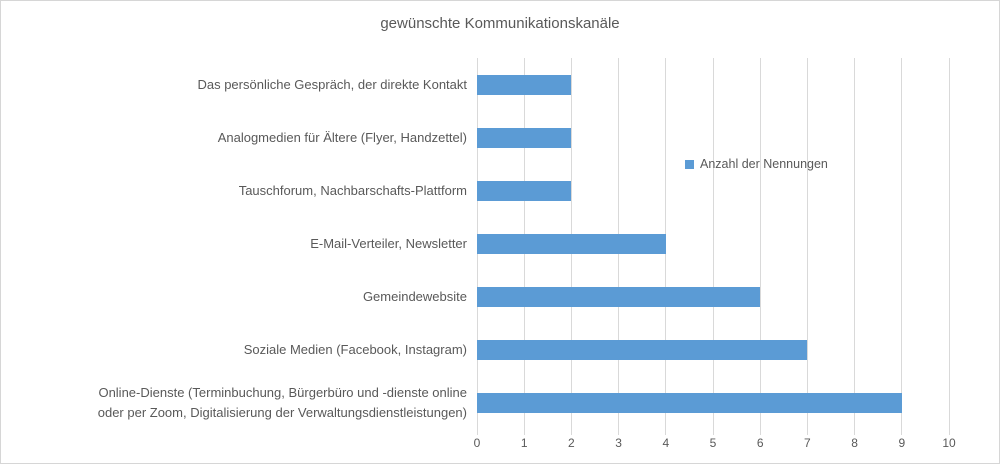 This screenshot has height=464, width=1000. Describe the element at coordinates (388, 243) in the screenshot. I see `category-label-3: E-Mail-Verteiler, Newsletter` at that location.